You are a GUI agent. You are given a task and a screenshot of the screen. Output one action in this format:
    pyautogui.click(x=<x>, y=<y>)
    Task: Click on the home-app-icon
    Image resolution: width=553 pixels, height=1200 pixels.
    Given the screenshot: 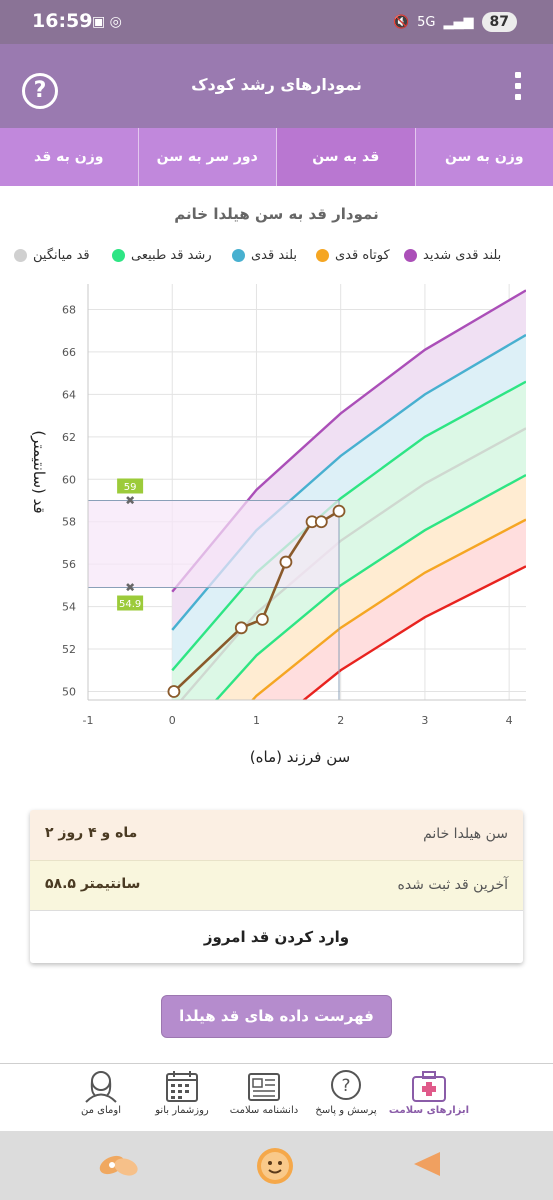 What is the action you would take?
    pyautogui.click(x=275, y=1166)
    